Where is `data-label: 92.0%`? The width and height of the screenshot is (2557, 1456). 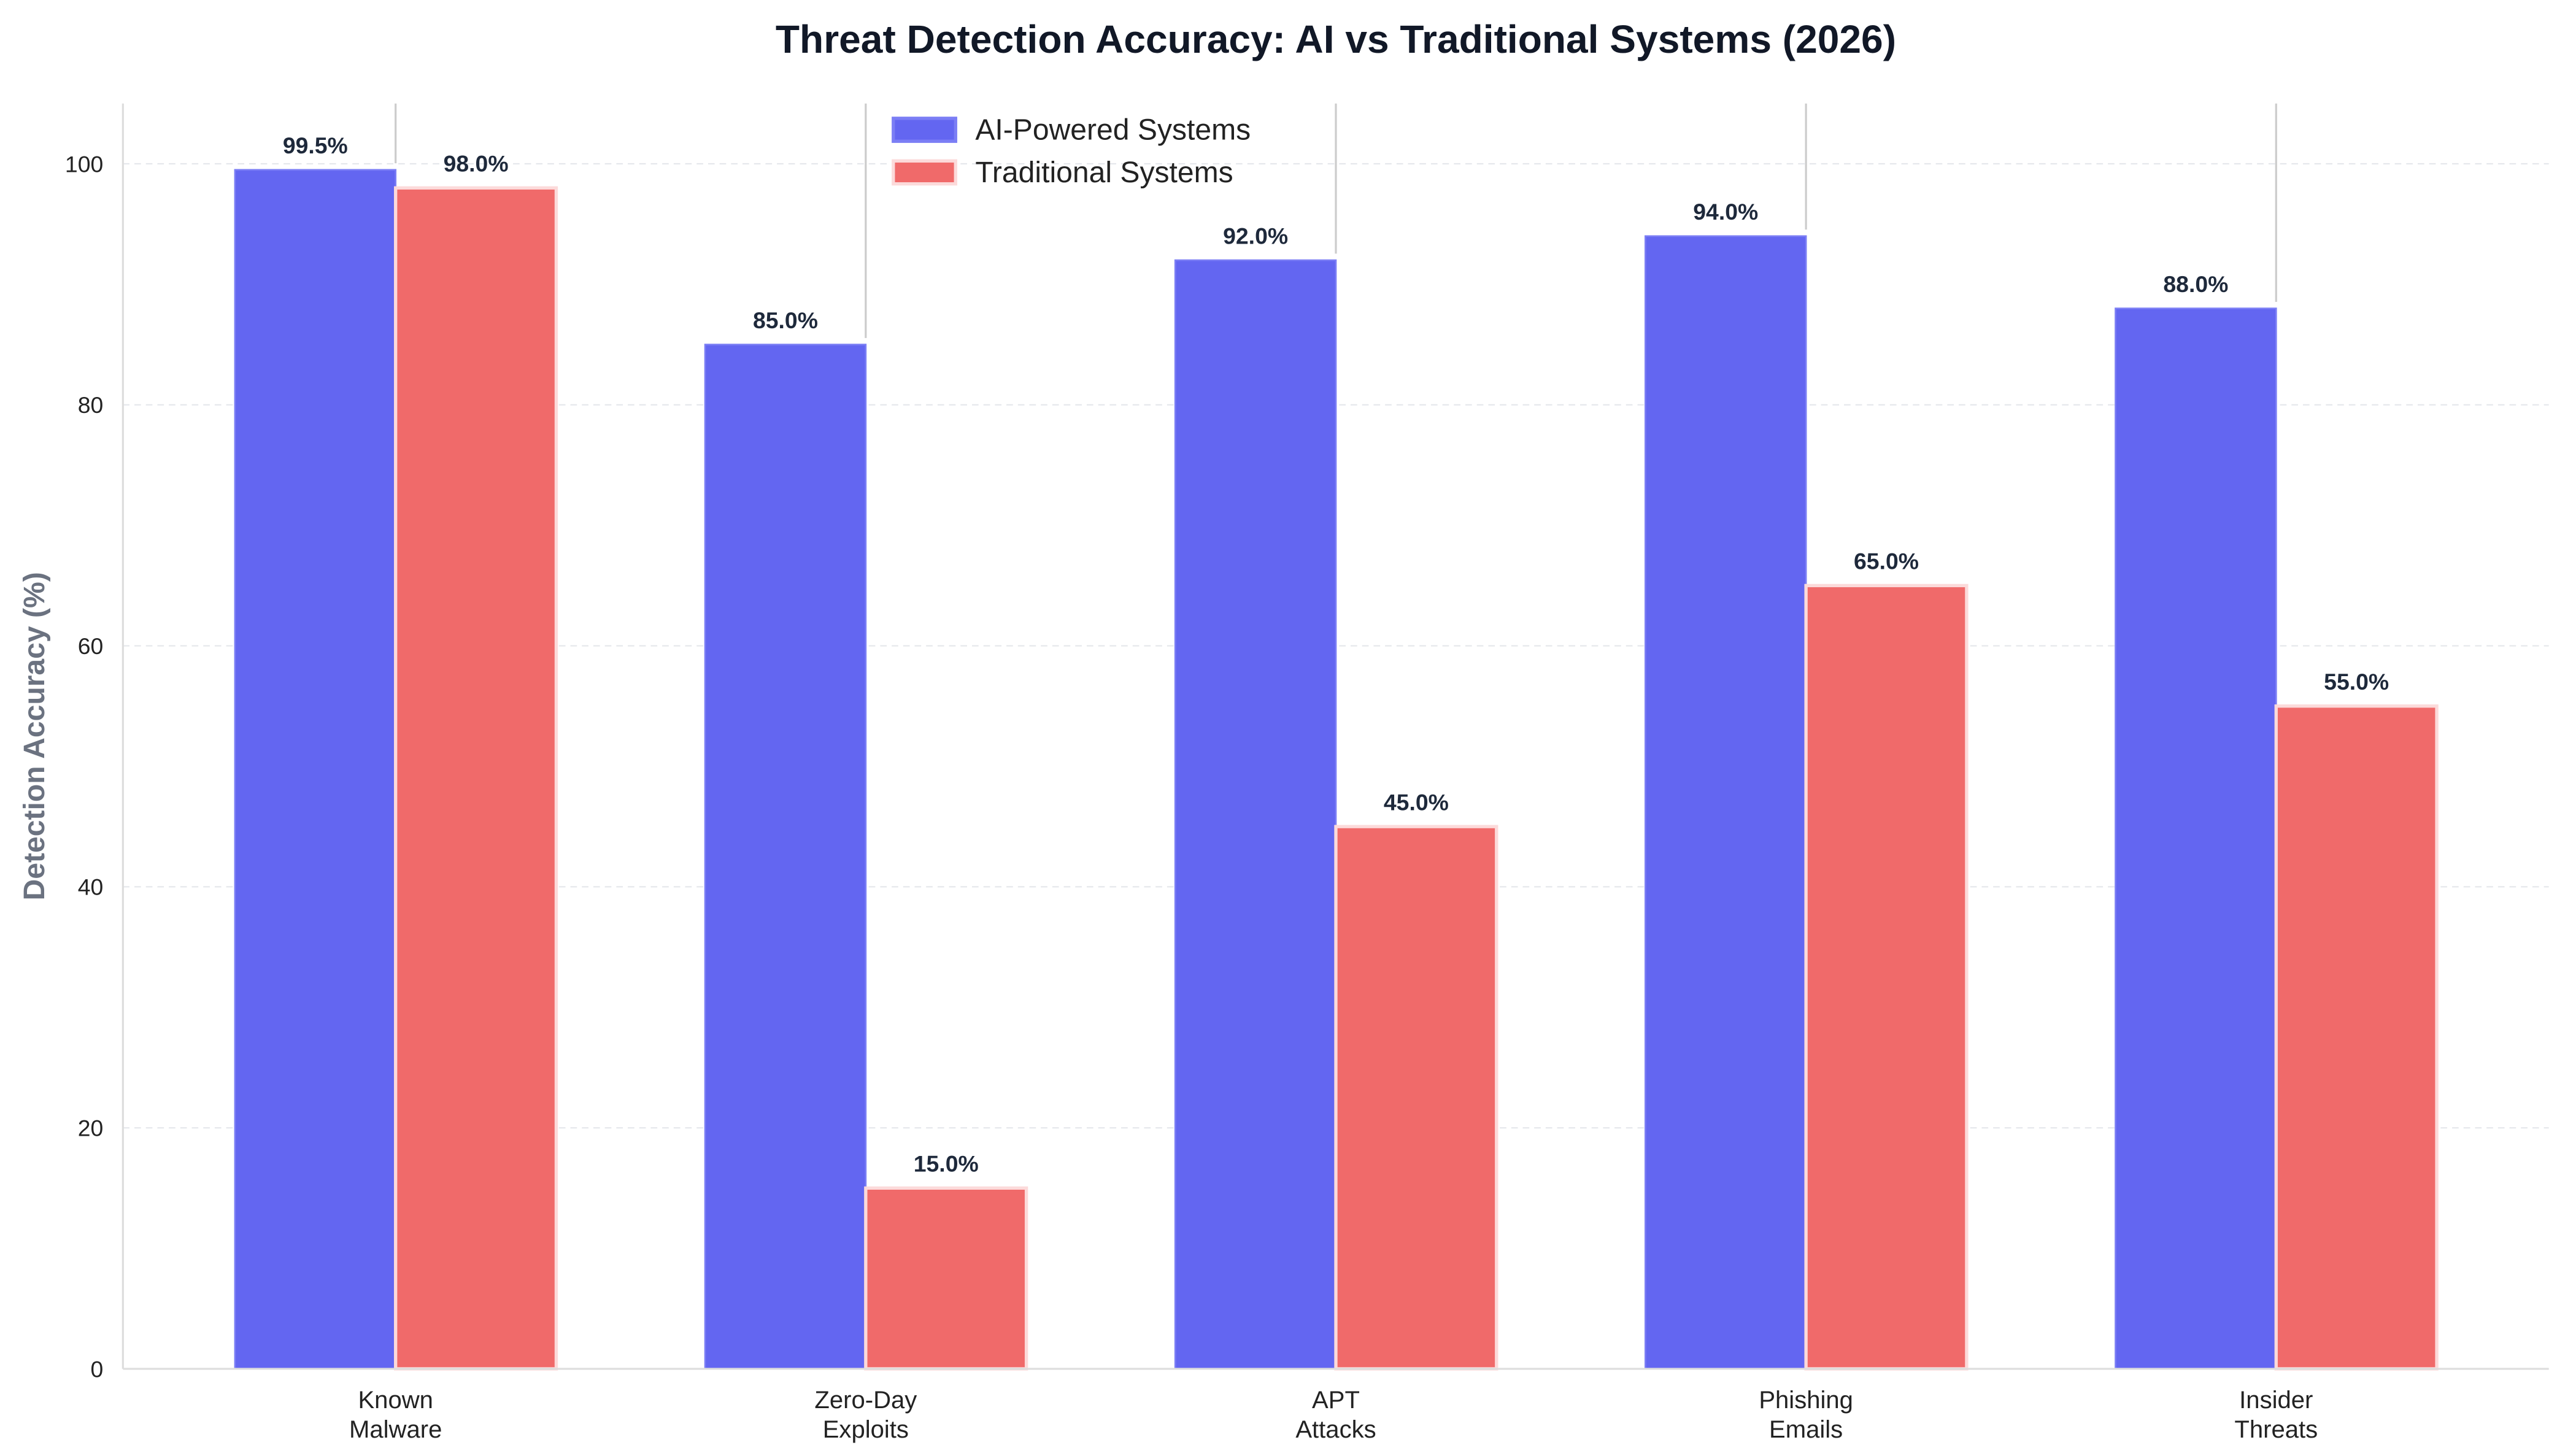 data-label: 92.0% is located at coordinates (1255, 235).